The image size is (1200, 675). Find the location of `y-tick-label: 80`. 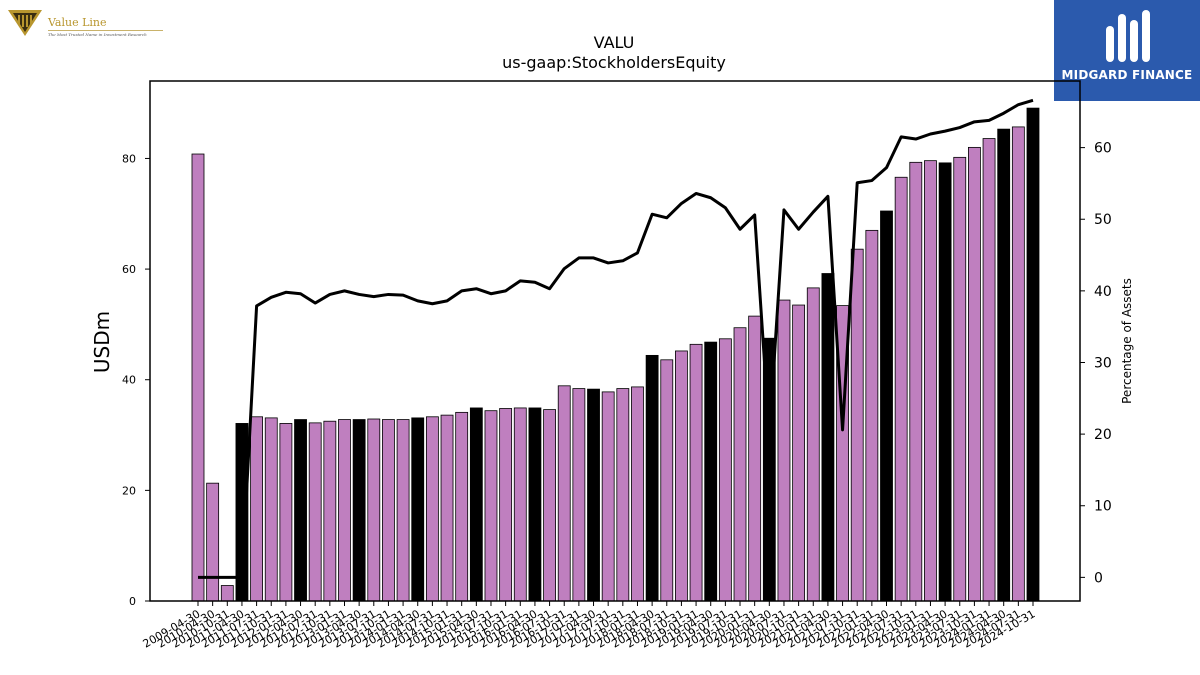

y-tick-label: 80 is located at coordinates (129, 158).